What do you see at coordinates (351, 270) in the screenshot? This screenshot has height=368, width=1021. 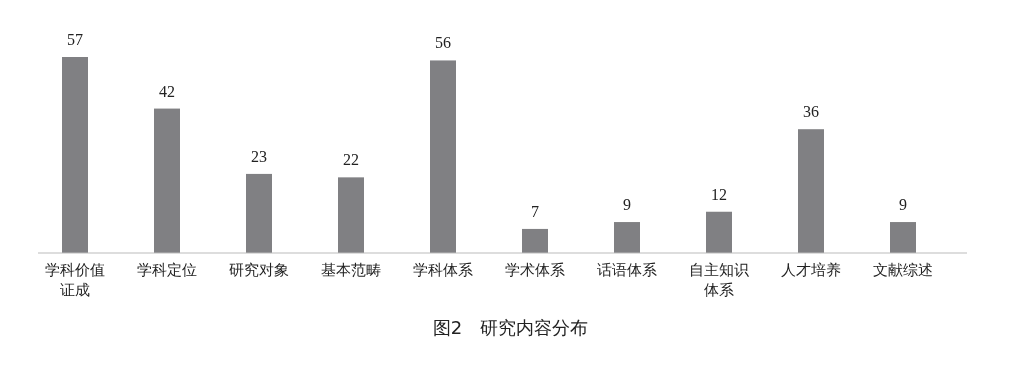 I see `x-tick-label: 基本范畴` at bounding box center [351, 270].